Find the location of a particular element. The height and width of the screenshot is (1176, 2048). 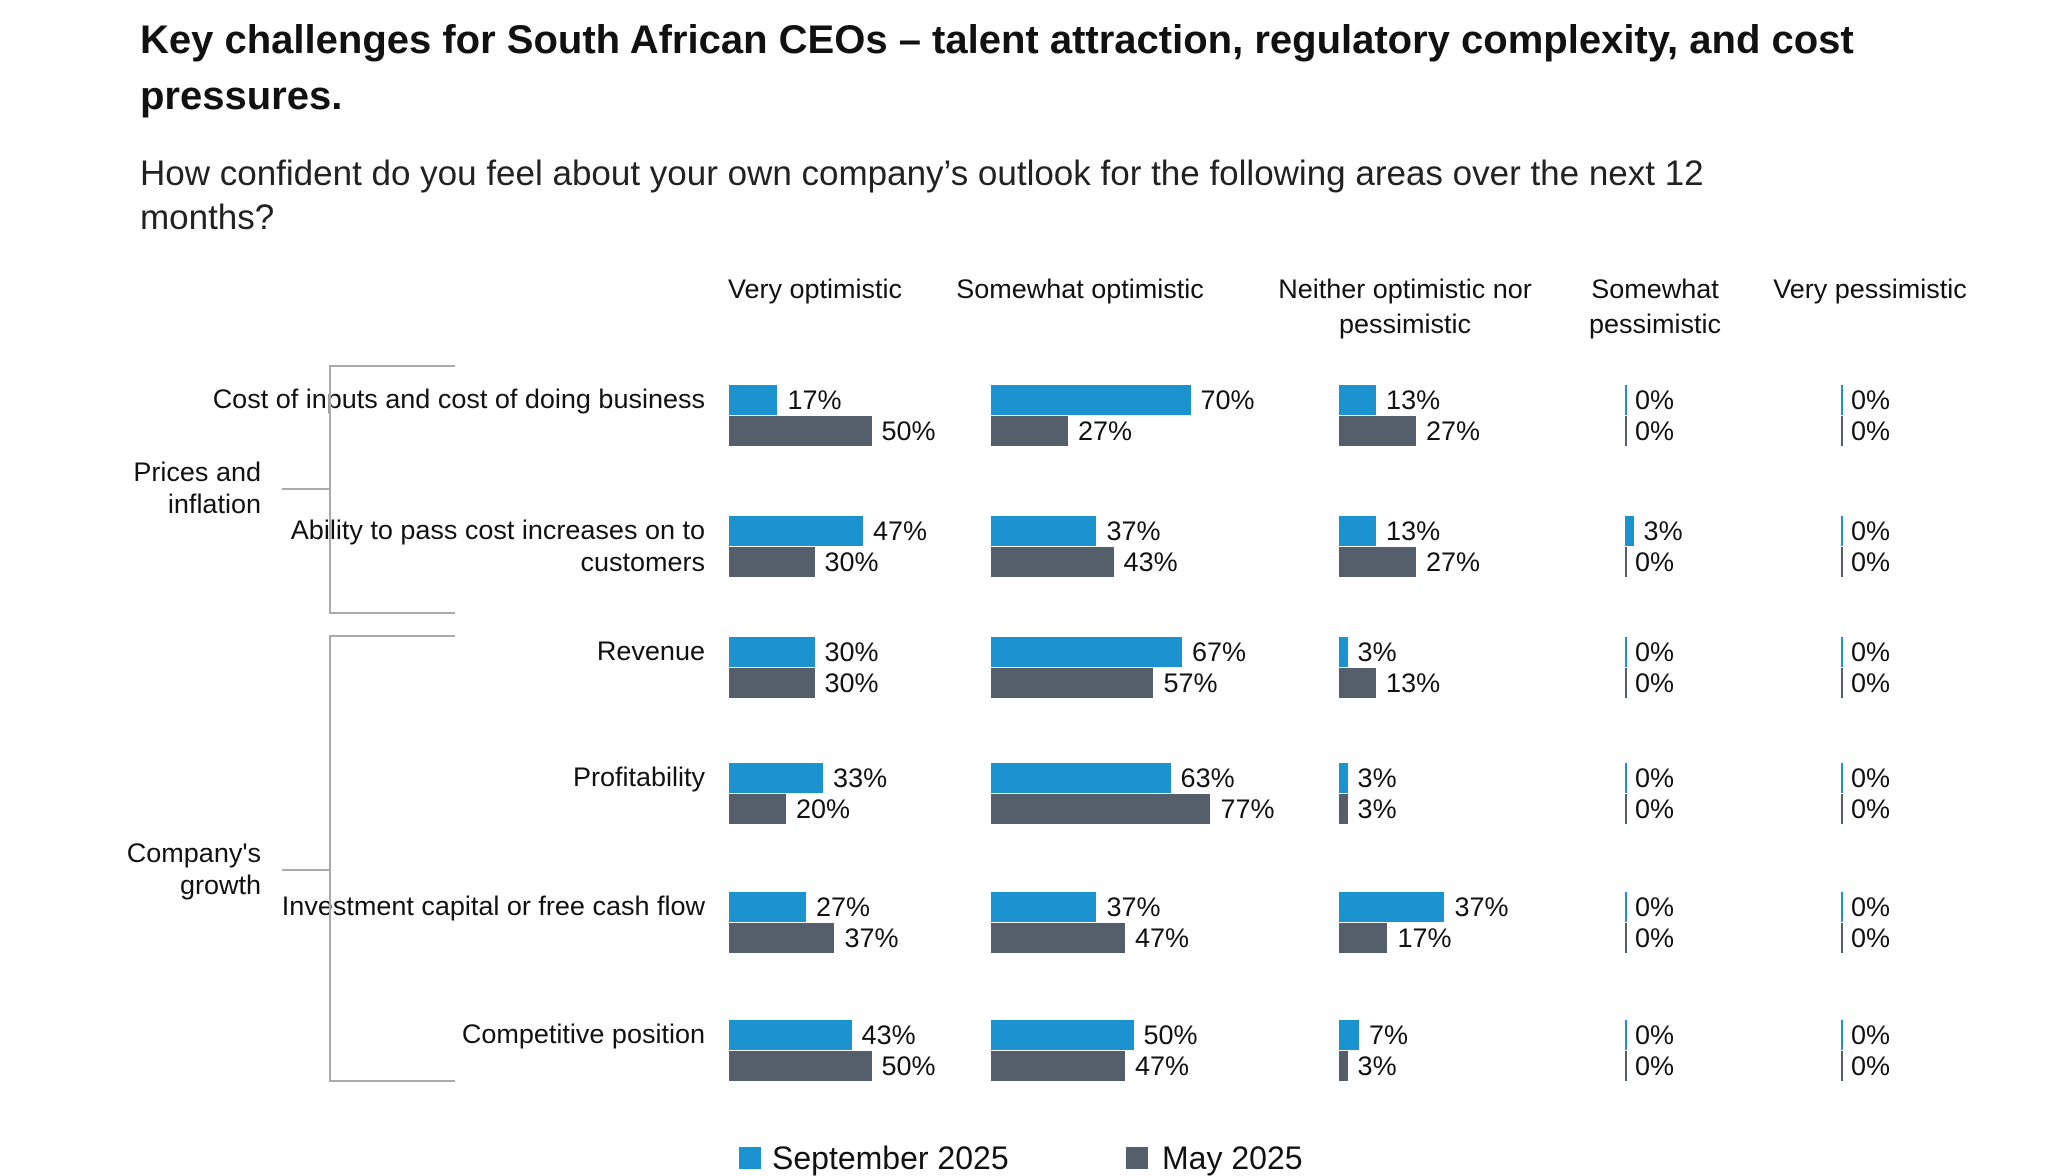

legend-label-september: September 2025 is located at coordinates (890, 1158).